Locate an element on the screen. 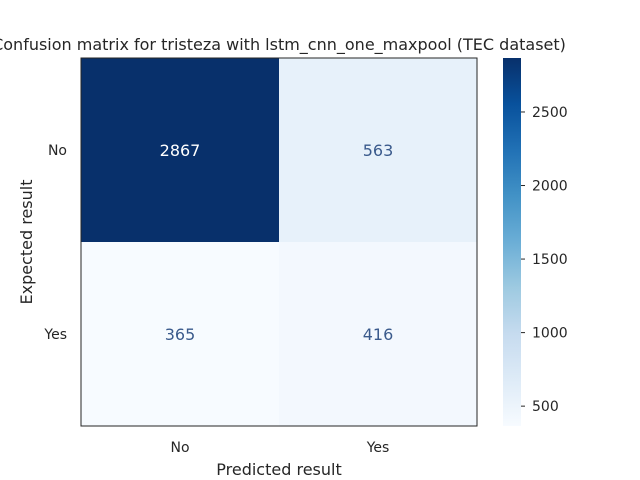 This screenshot has height=480, width=640. cell-value-label: 563 is located at coordinates (378, 150).